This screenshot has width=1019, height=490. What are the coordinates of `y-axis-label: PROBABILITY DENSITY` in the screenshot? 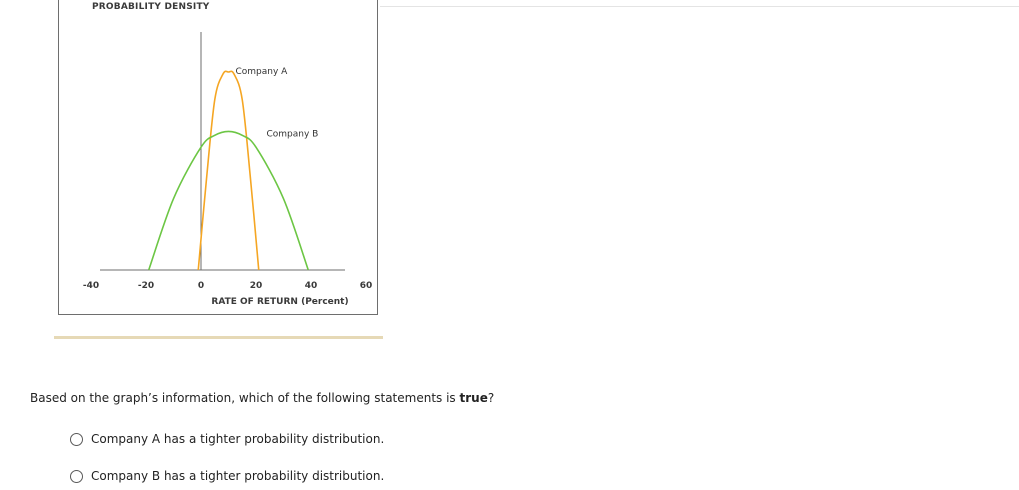 It's located at (151, 7).